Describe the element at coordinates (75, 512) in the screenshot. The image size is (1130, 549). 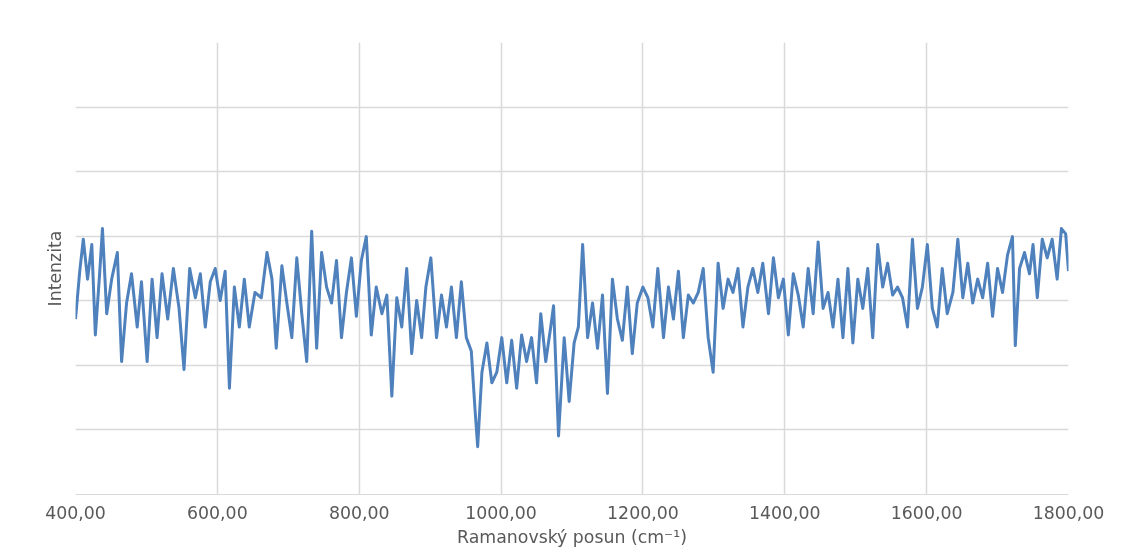
I see `x-tick-label: 400,00` at that location.